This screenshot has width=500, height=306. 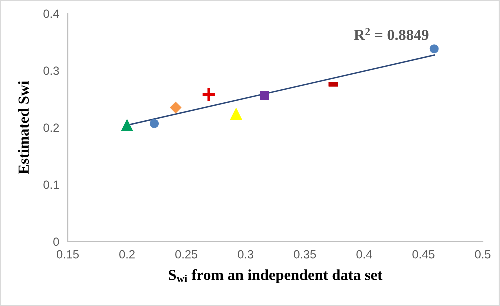 What do you see at coordinates (52, 71) in the screenshot?
I see `y-tick-label: 0.3` at bounding box center [52, 71].